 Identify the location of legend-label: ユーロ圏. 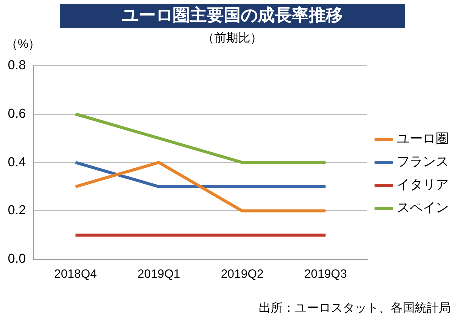
(423, 138).